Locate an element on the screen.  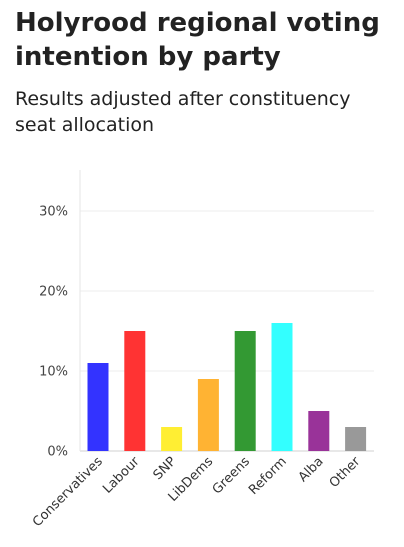
bar-alba is located at coordinates (319, 431).